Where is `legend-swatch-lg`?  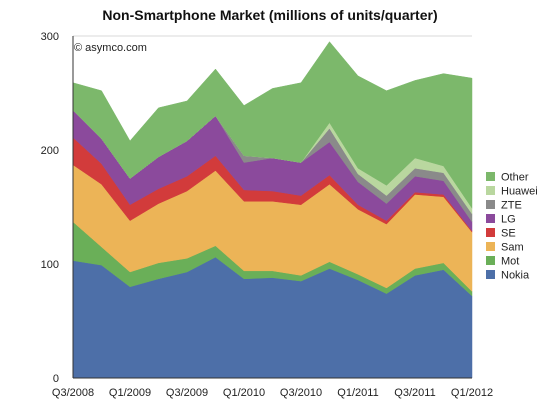
legend-swatch-lg is located at coordinates (490, 218).